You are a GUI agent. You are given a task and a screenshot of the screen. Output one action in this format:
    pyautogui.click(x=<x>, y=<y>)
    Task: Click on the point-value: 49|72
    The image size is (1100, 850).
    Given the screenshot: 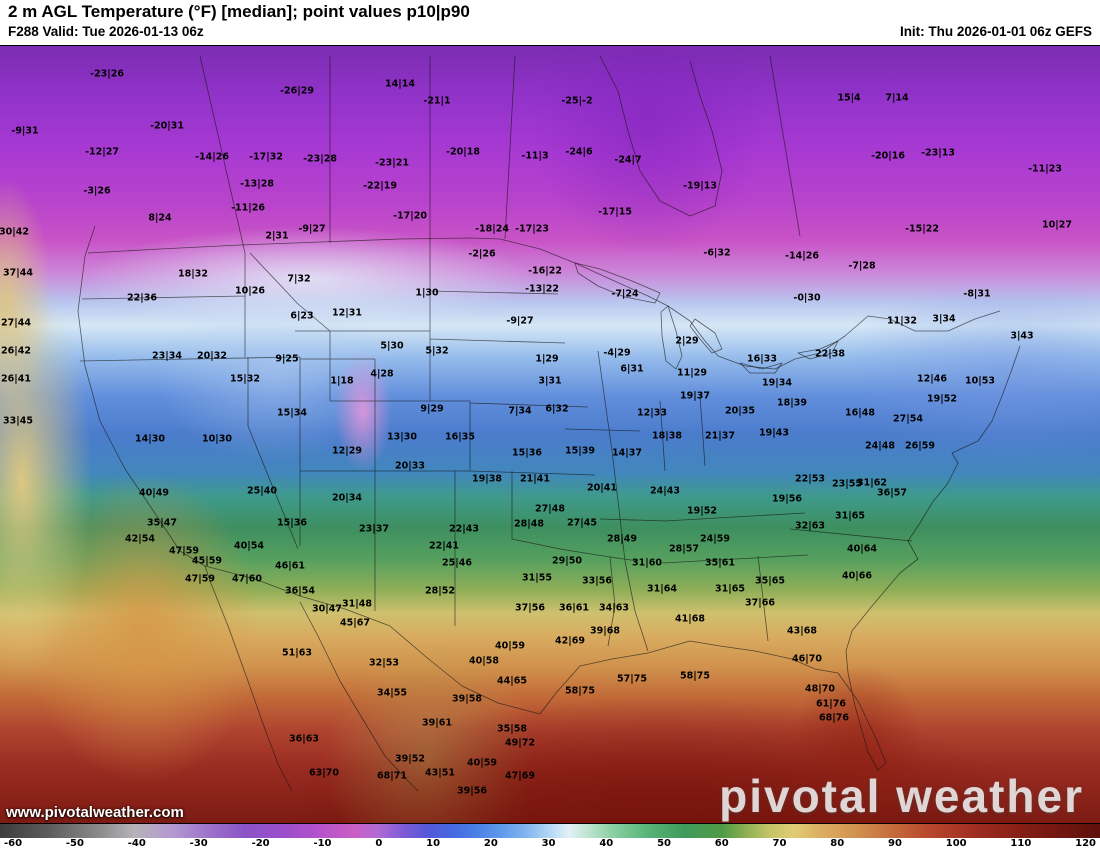 What is the action you would take?
    pyautogui.click(x=520, y=743)
    